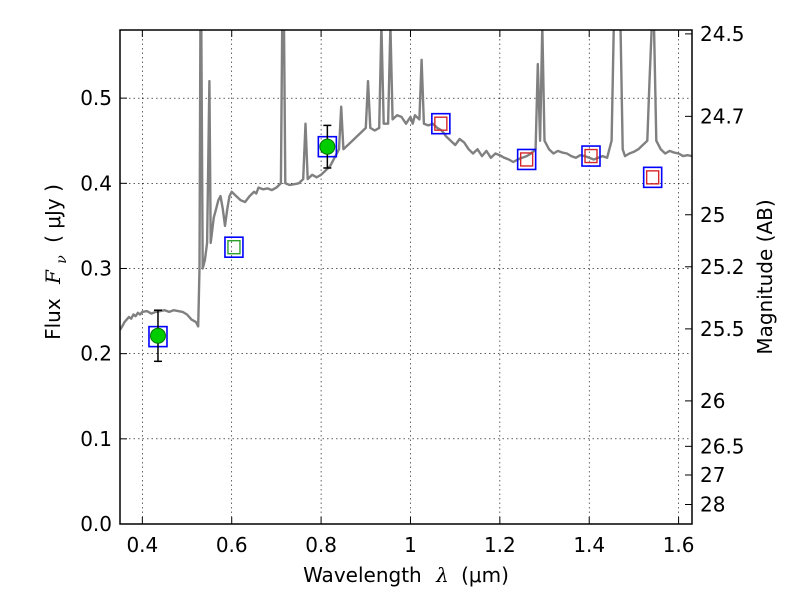 The width and height of the screenshot is (800, 600). What do you see at coordinates (96, 524) in the screenshot?
I see `y-tick-label: 0.0` at bounding box center [96, 524].